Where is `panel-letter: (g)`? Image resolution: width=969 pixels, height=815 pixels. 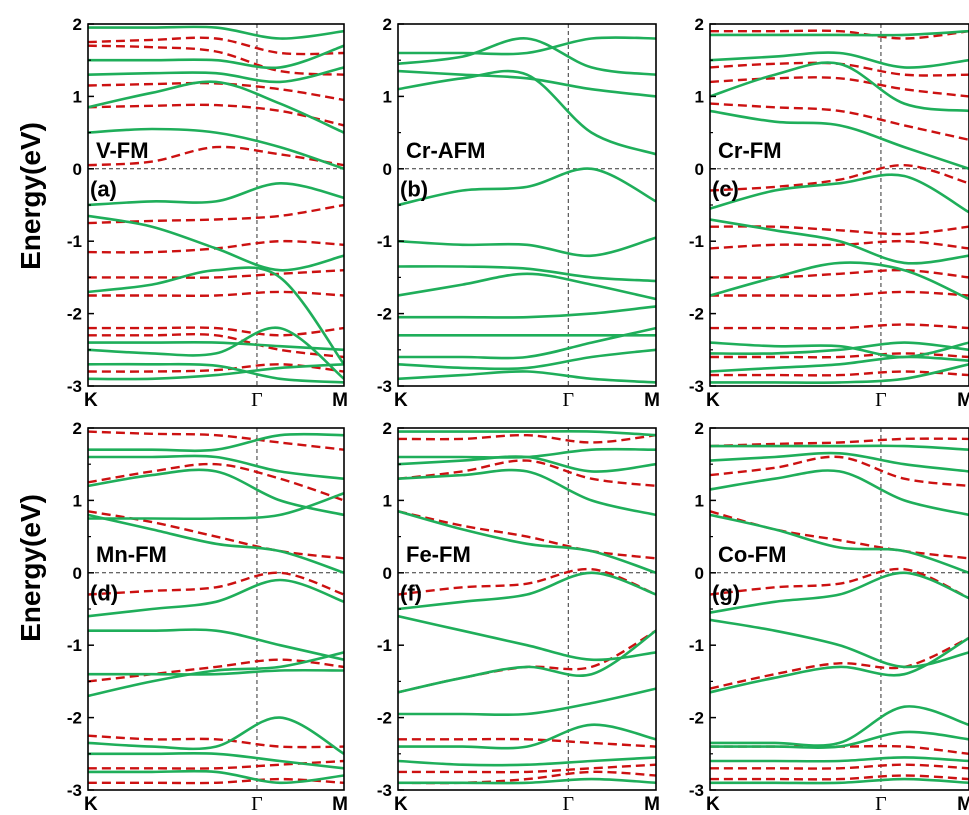
panel-letter: (g) is located at coordinates (726, 592).